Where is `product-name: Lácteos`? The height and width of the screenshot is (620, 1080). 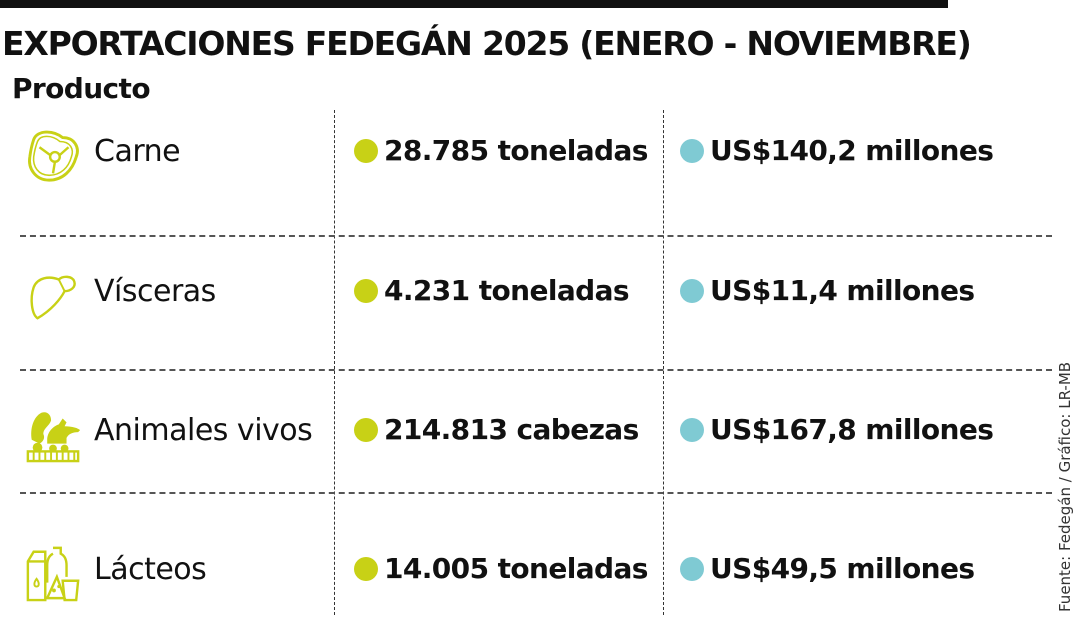 product-name: Lácteos is located at coordinates (150, 569).